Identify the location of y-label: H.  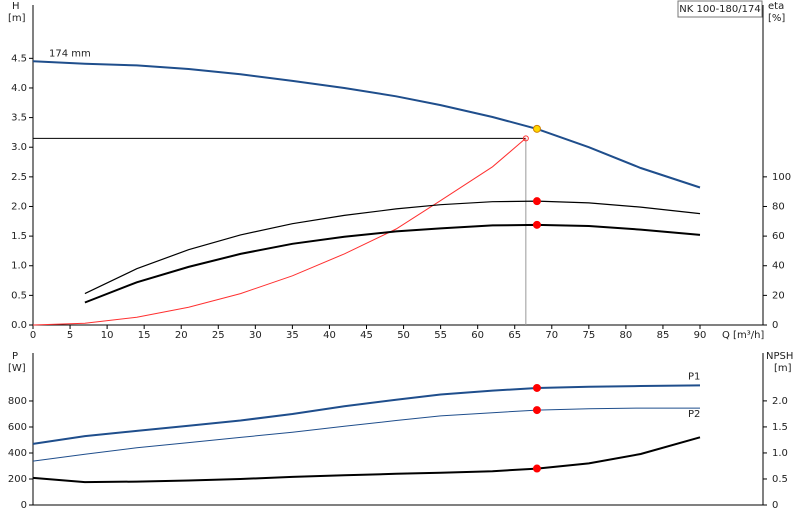
(16, 6).